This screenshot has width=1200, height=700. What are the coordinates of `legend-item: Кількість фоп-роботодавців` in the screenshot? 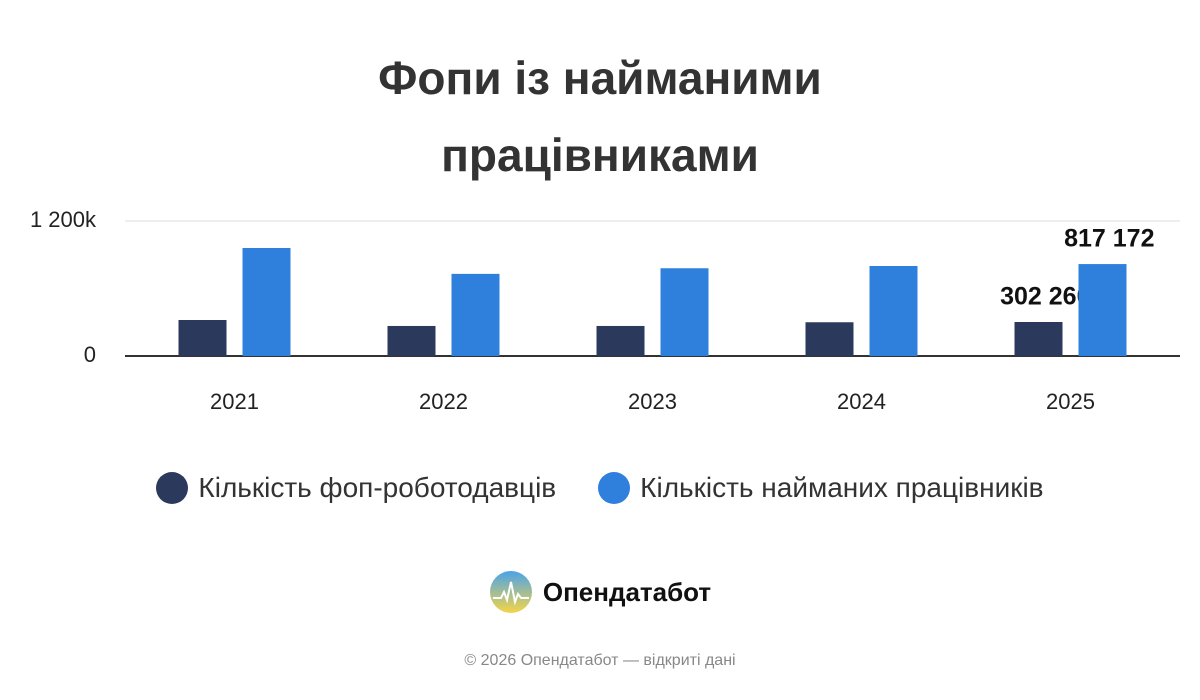 It's located at (356, 488).